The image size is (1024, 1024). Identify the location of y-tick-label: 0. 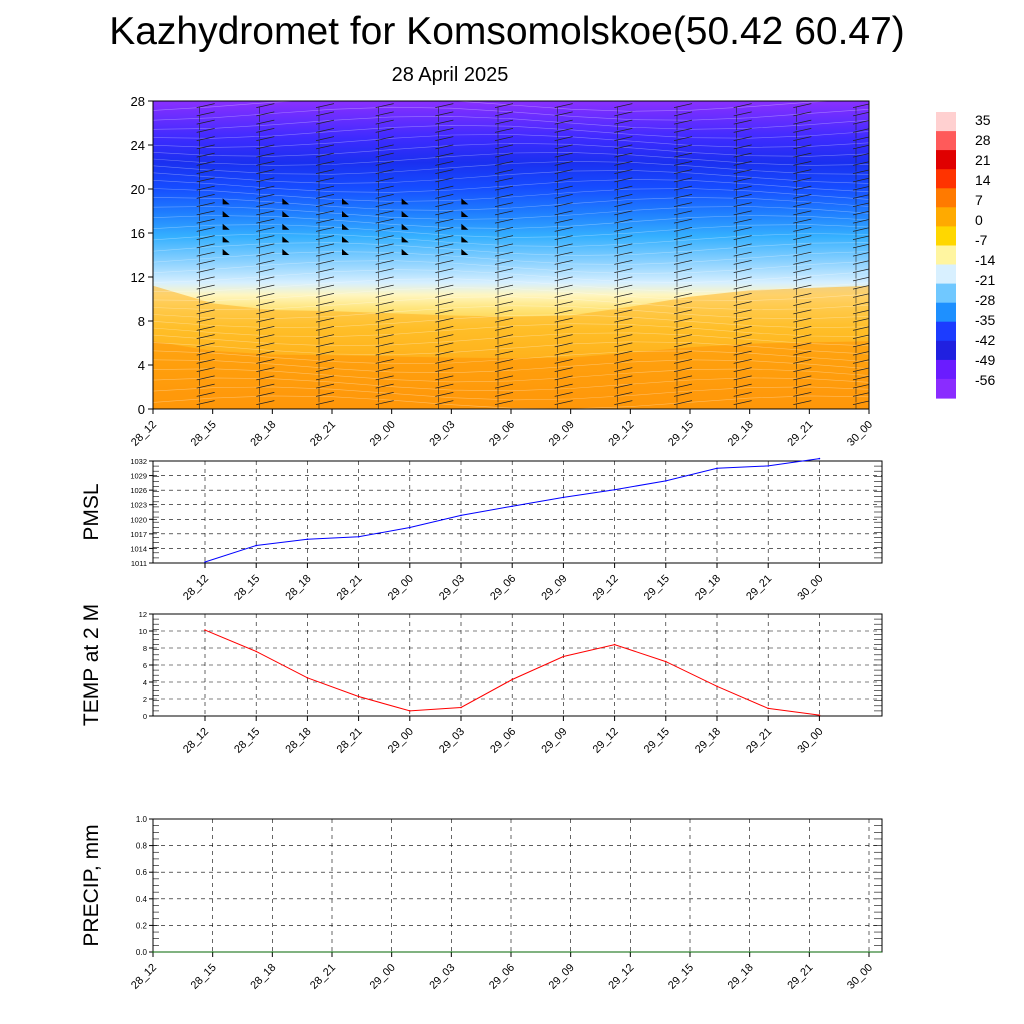
(141, 409).